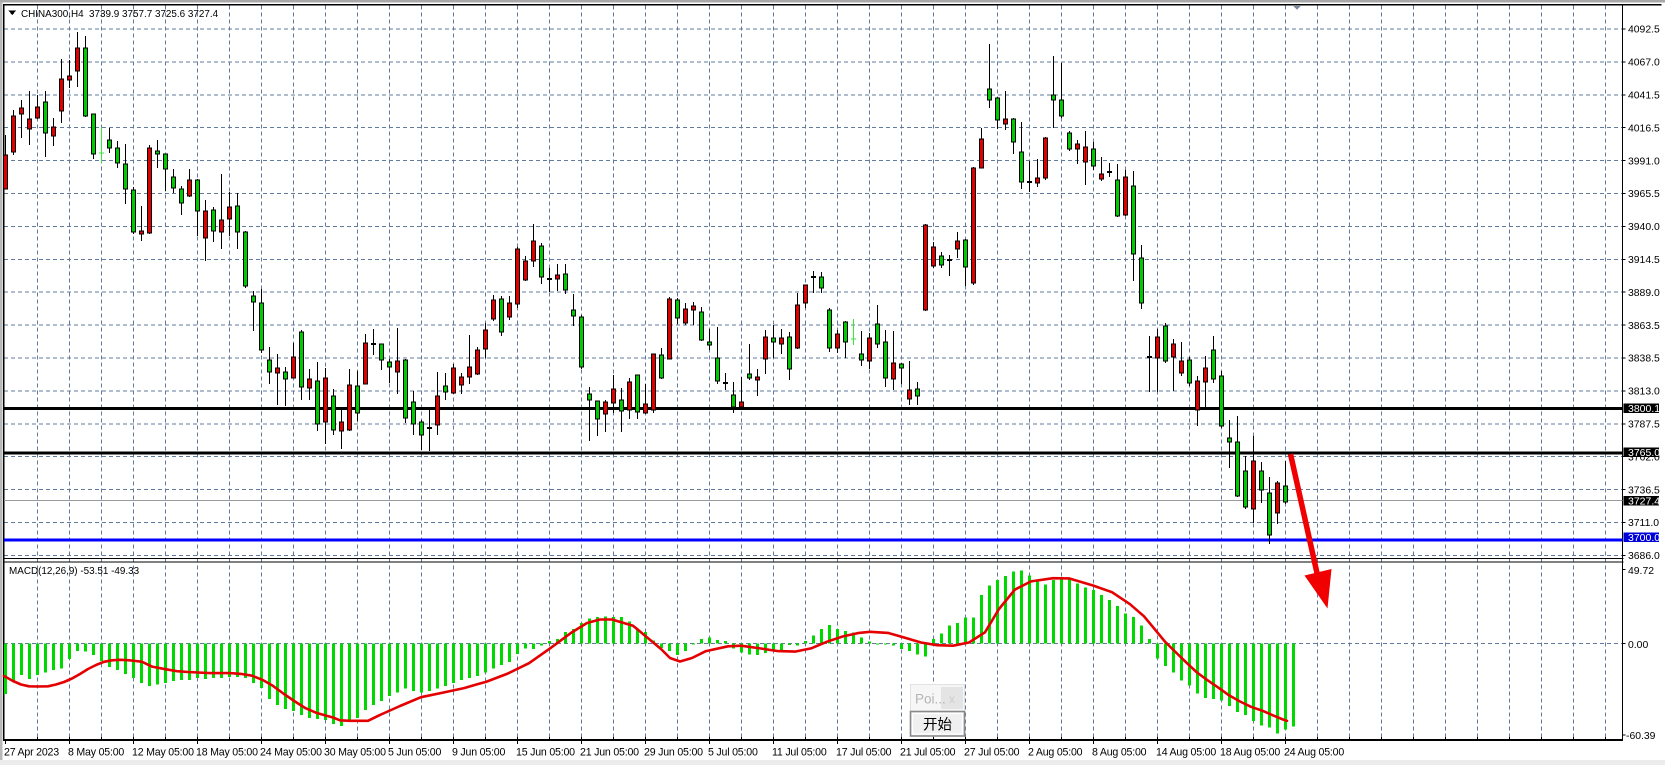 Image resolution: width=1665 pixels, height=770 pixels. What do you see at coordinates (733, 753) in the screenshot?
I see `svg-text: 5 Jul 05:00` at bounding box center [733, 753].